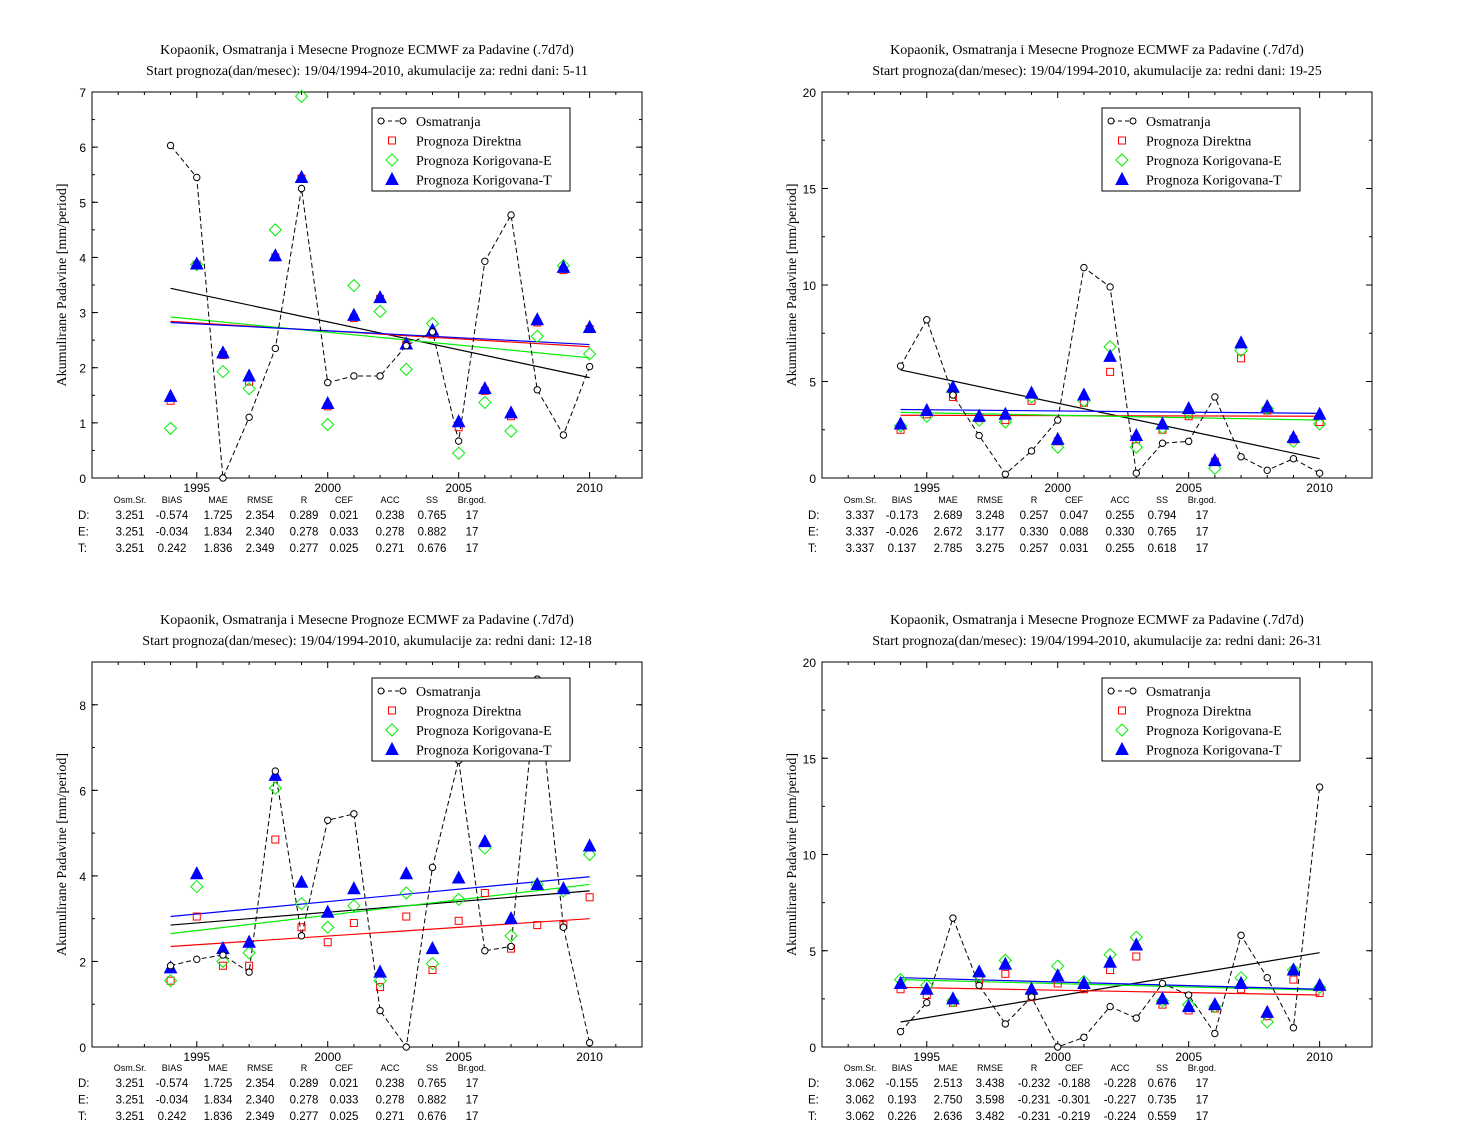 The height and width of the screenshot is (1138, 1462). I want to click on y-tick-label: 0, so click(812, 1048).